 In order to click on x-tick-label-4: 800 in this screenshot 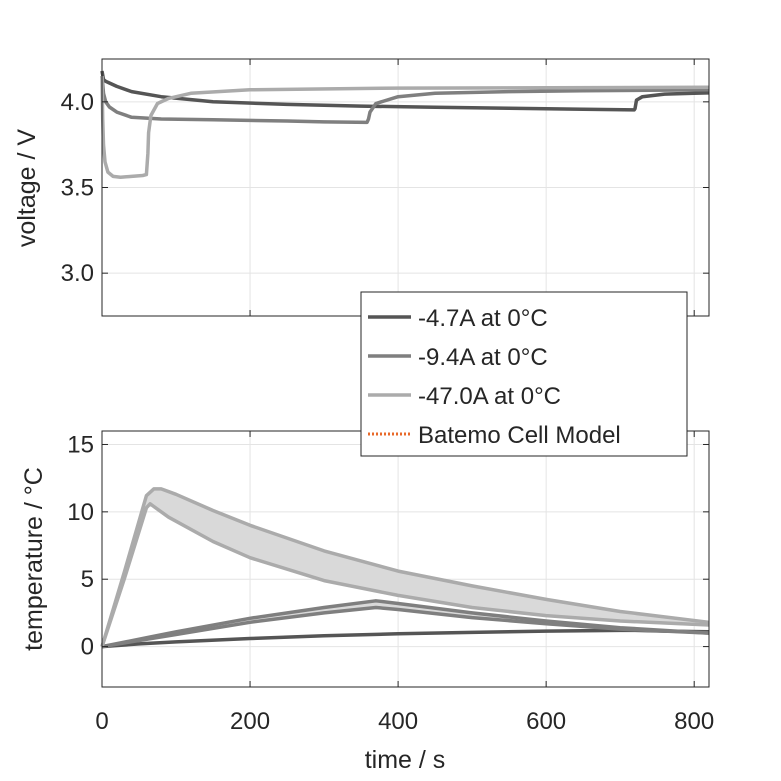, I will do `click(694, 721)`.